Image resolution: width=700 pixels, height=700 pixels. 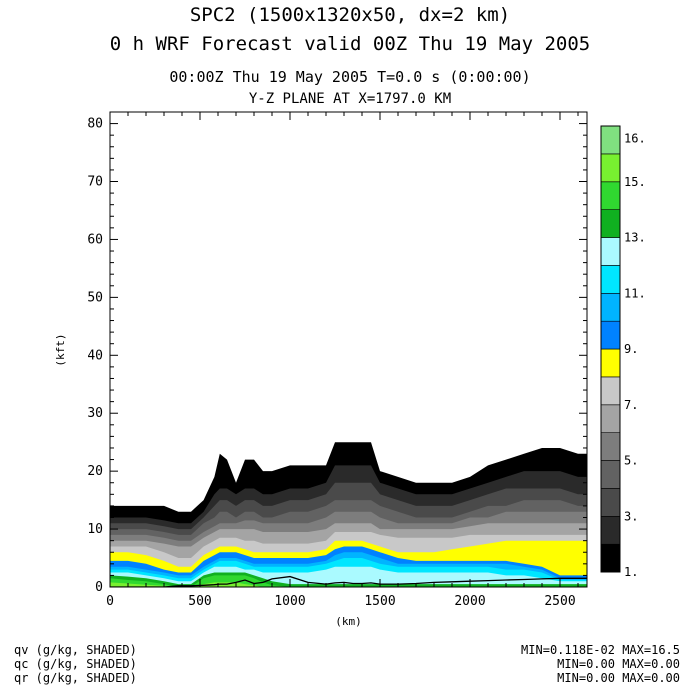 I want to click on y-tick-label: 70, so click(x=95, y=182).